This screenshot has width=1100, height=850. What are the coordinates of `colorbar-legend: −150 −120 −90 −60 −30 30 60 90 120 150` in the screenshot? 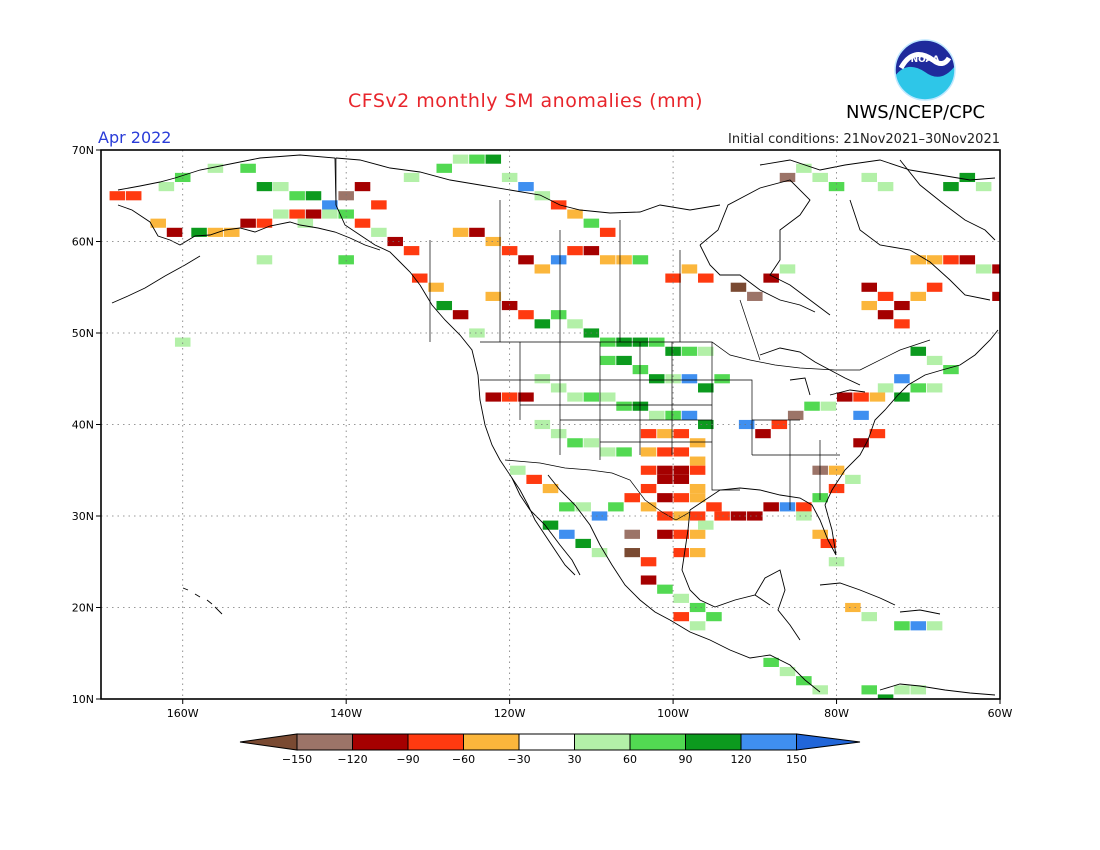 It's located at (550, 749).